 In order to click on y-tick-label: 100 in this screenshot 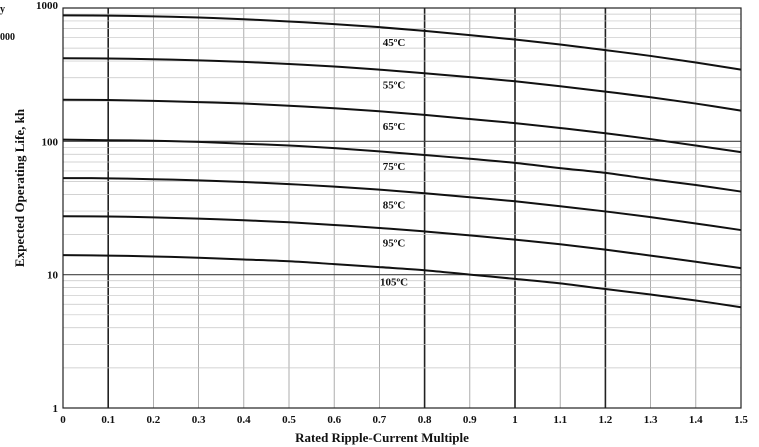, I will do `click(50, 142)`.